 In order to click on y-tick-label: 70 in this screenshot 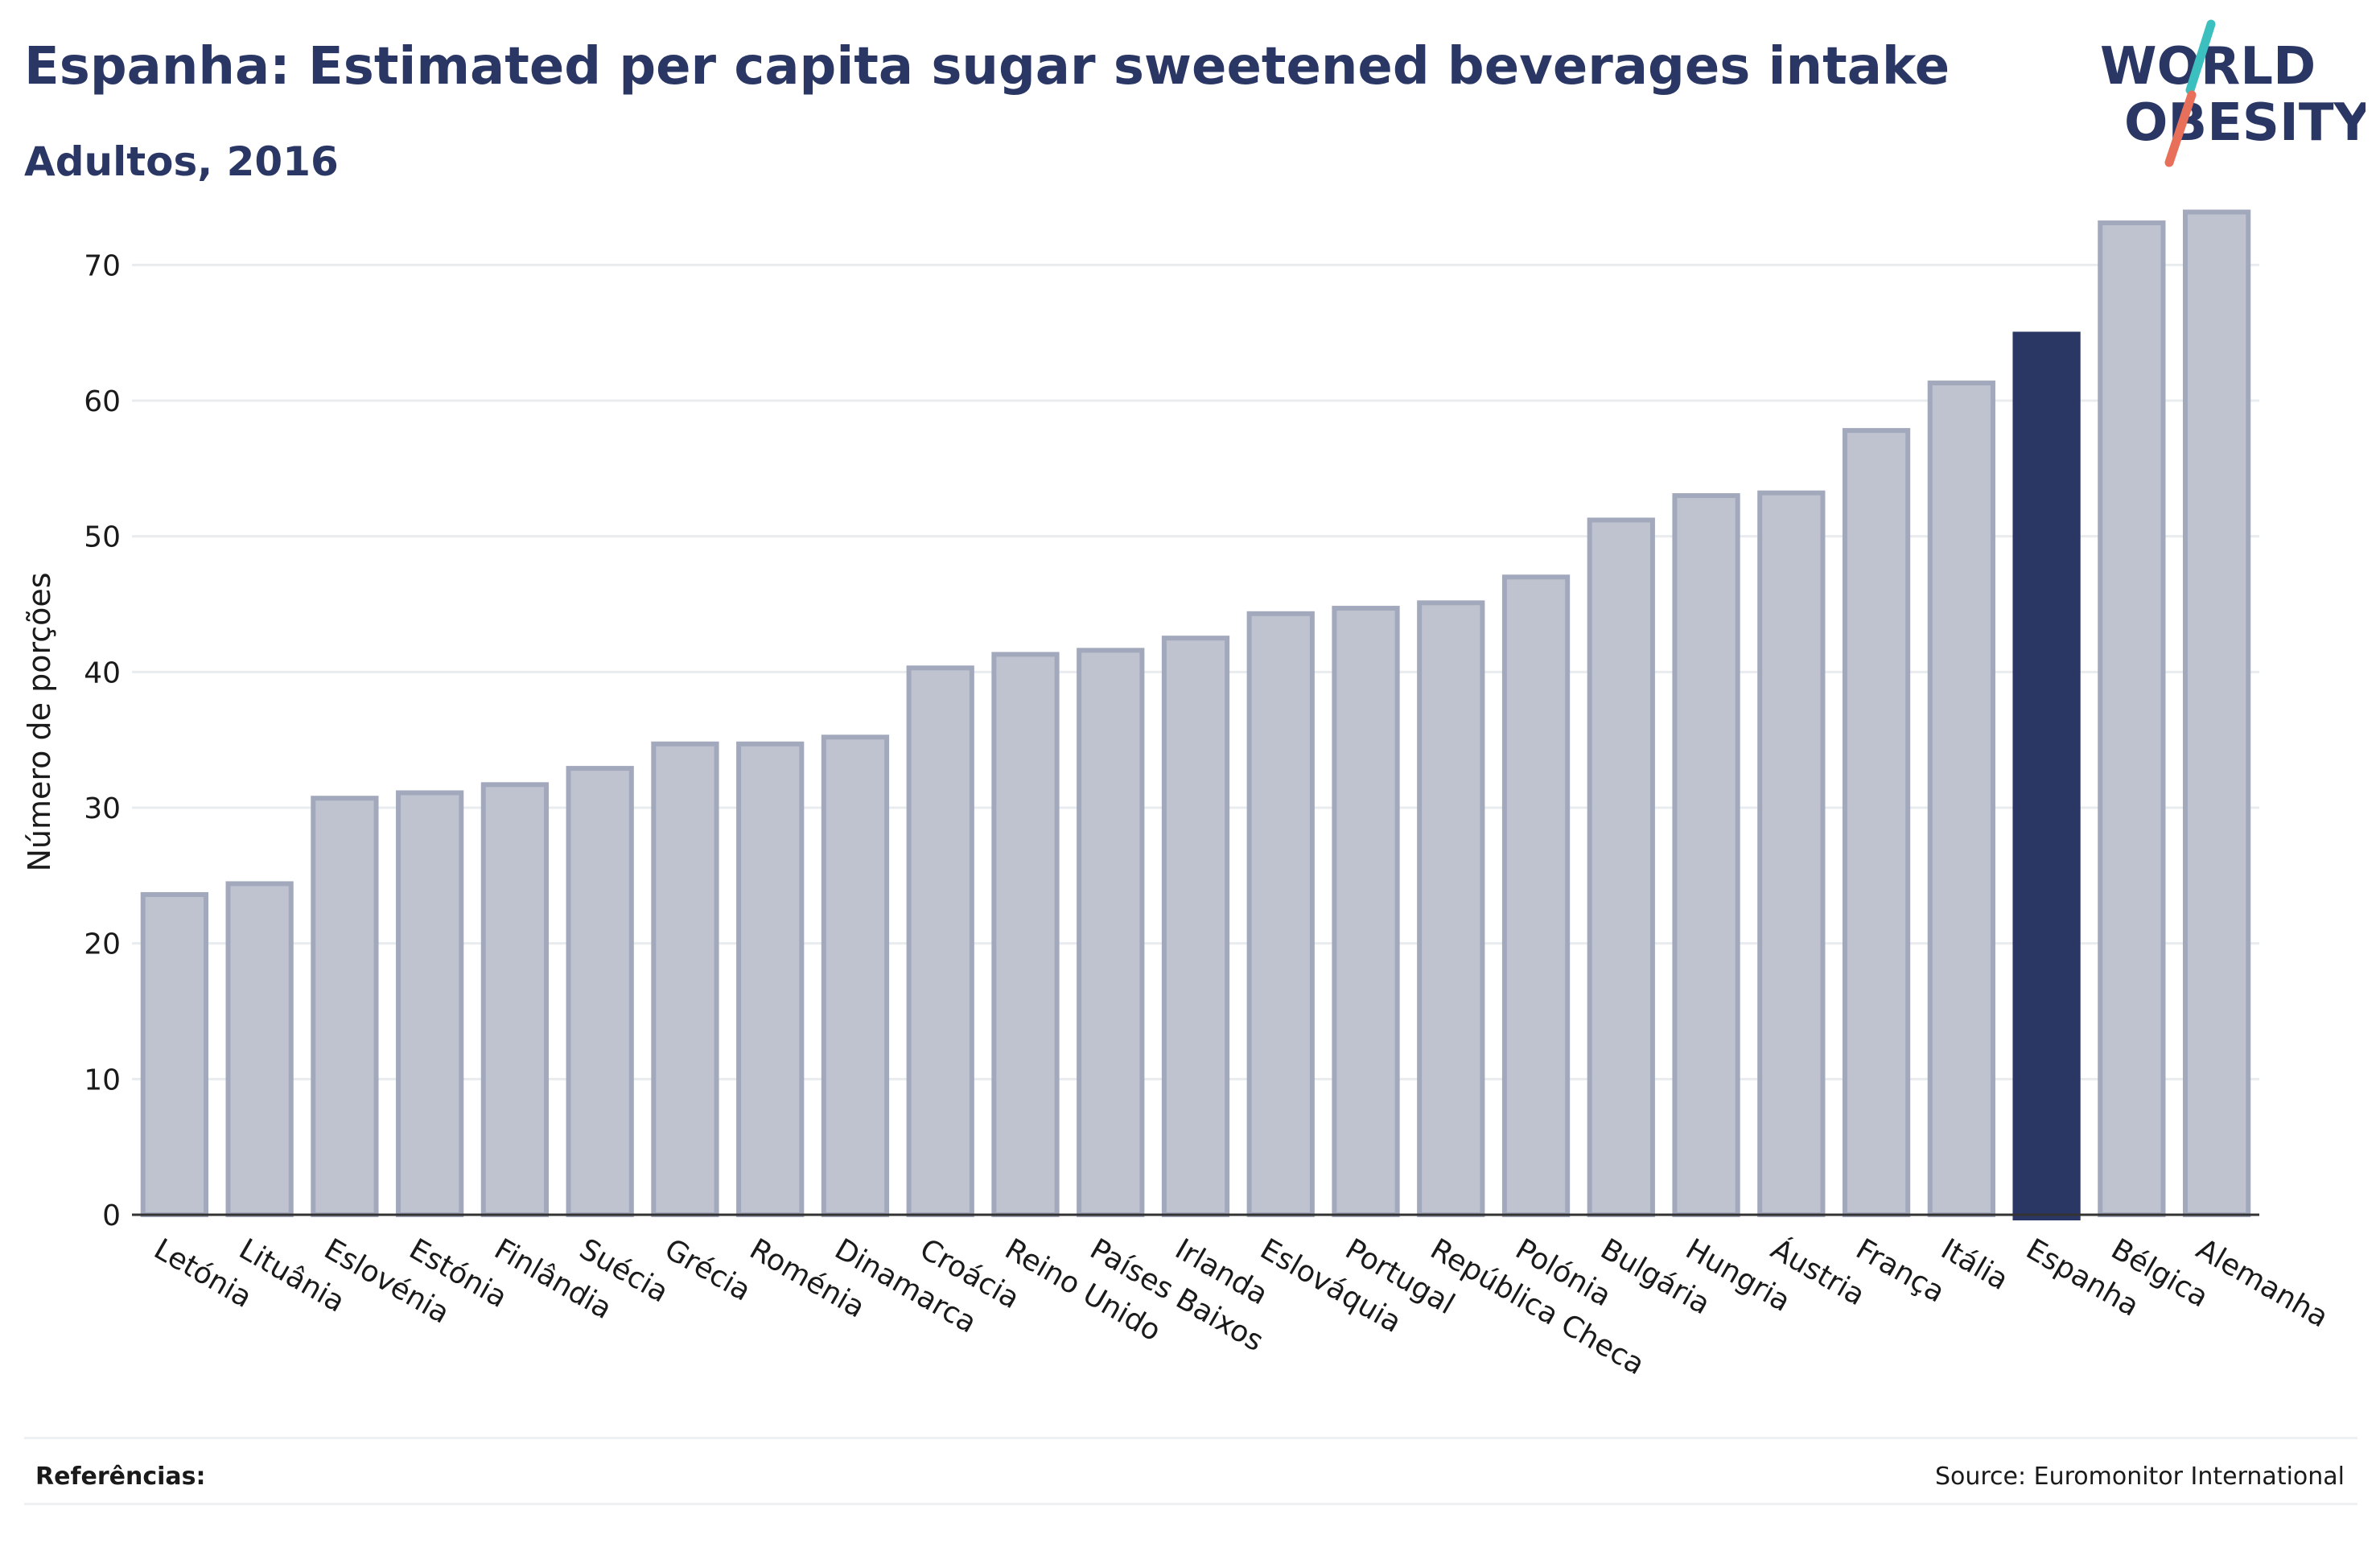, I will do `click(102, 265)`.